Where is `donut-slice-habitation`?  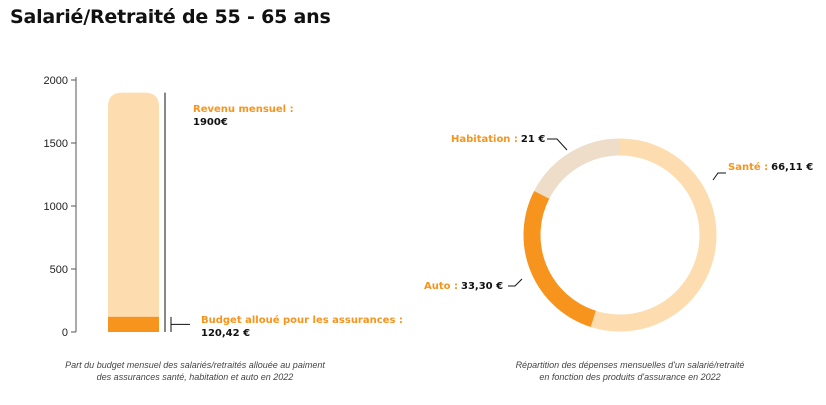
donut-slice-habitation is located at coordinates (577, 168).